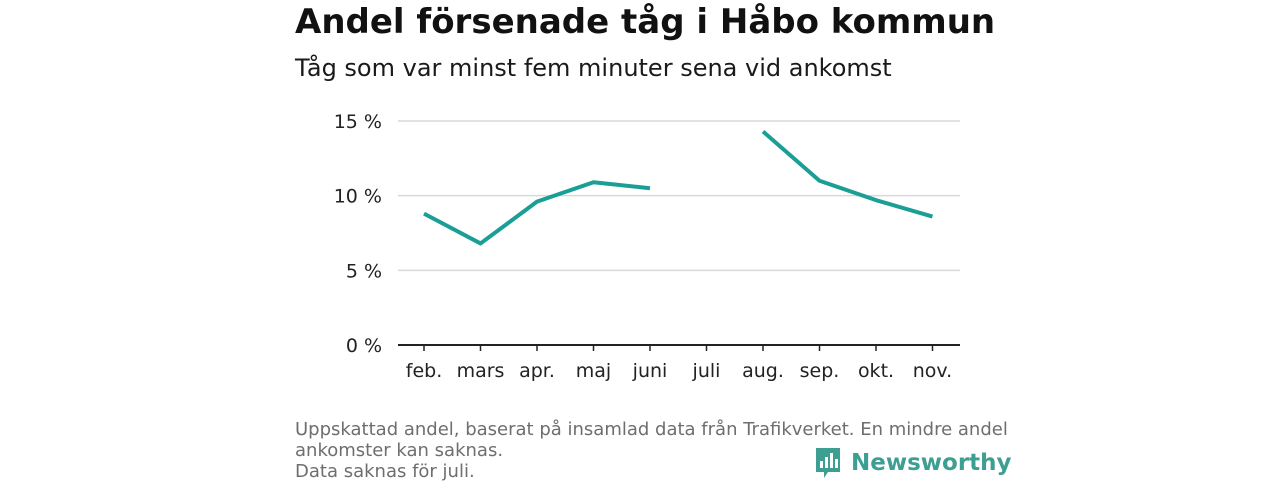 Image resolution: width=1280 pixels, height=482 pixels. Describe the element at coordinates (931, 463) in the screenshot. I see `brand-name: Newsworthy` at that location.